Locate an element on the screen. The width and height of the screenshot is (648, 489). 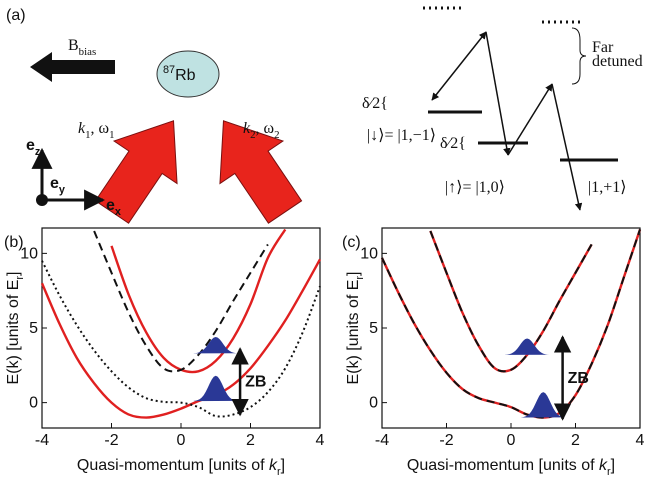
annotation-part: detuned is located at coordinates (617, 61).